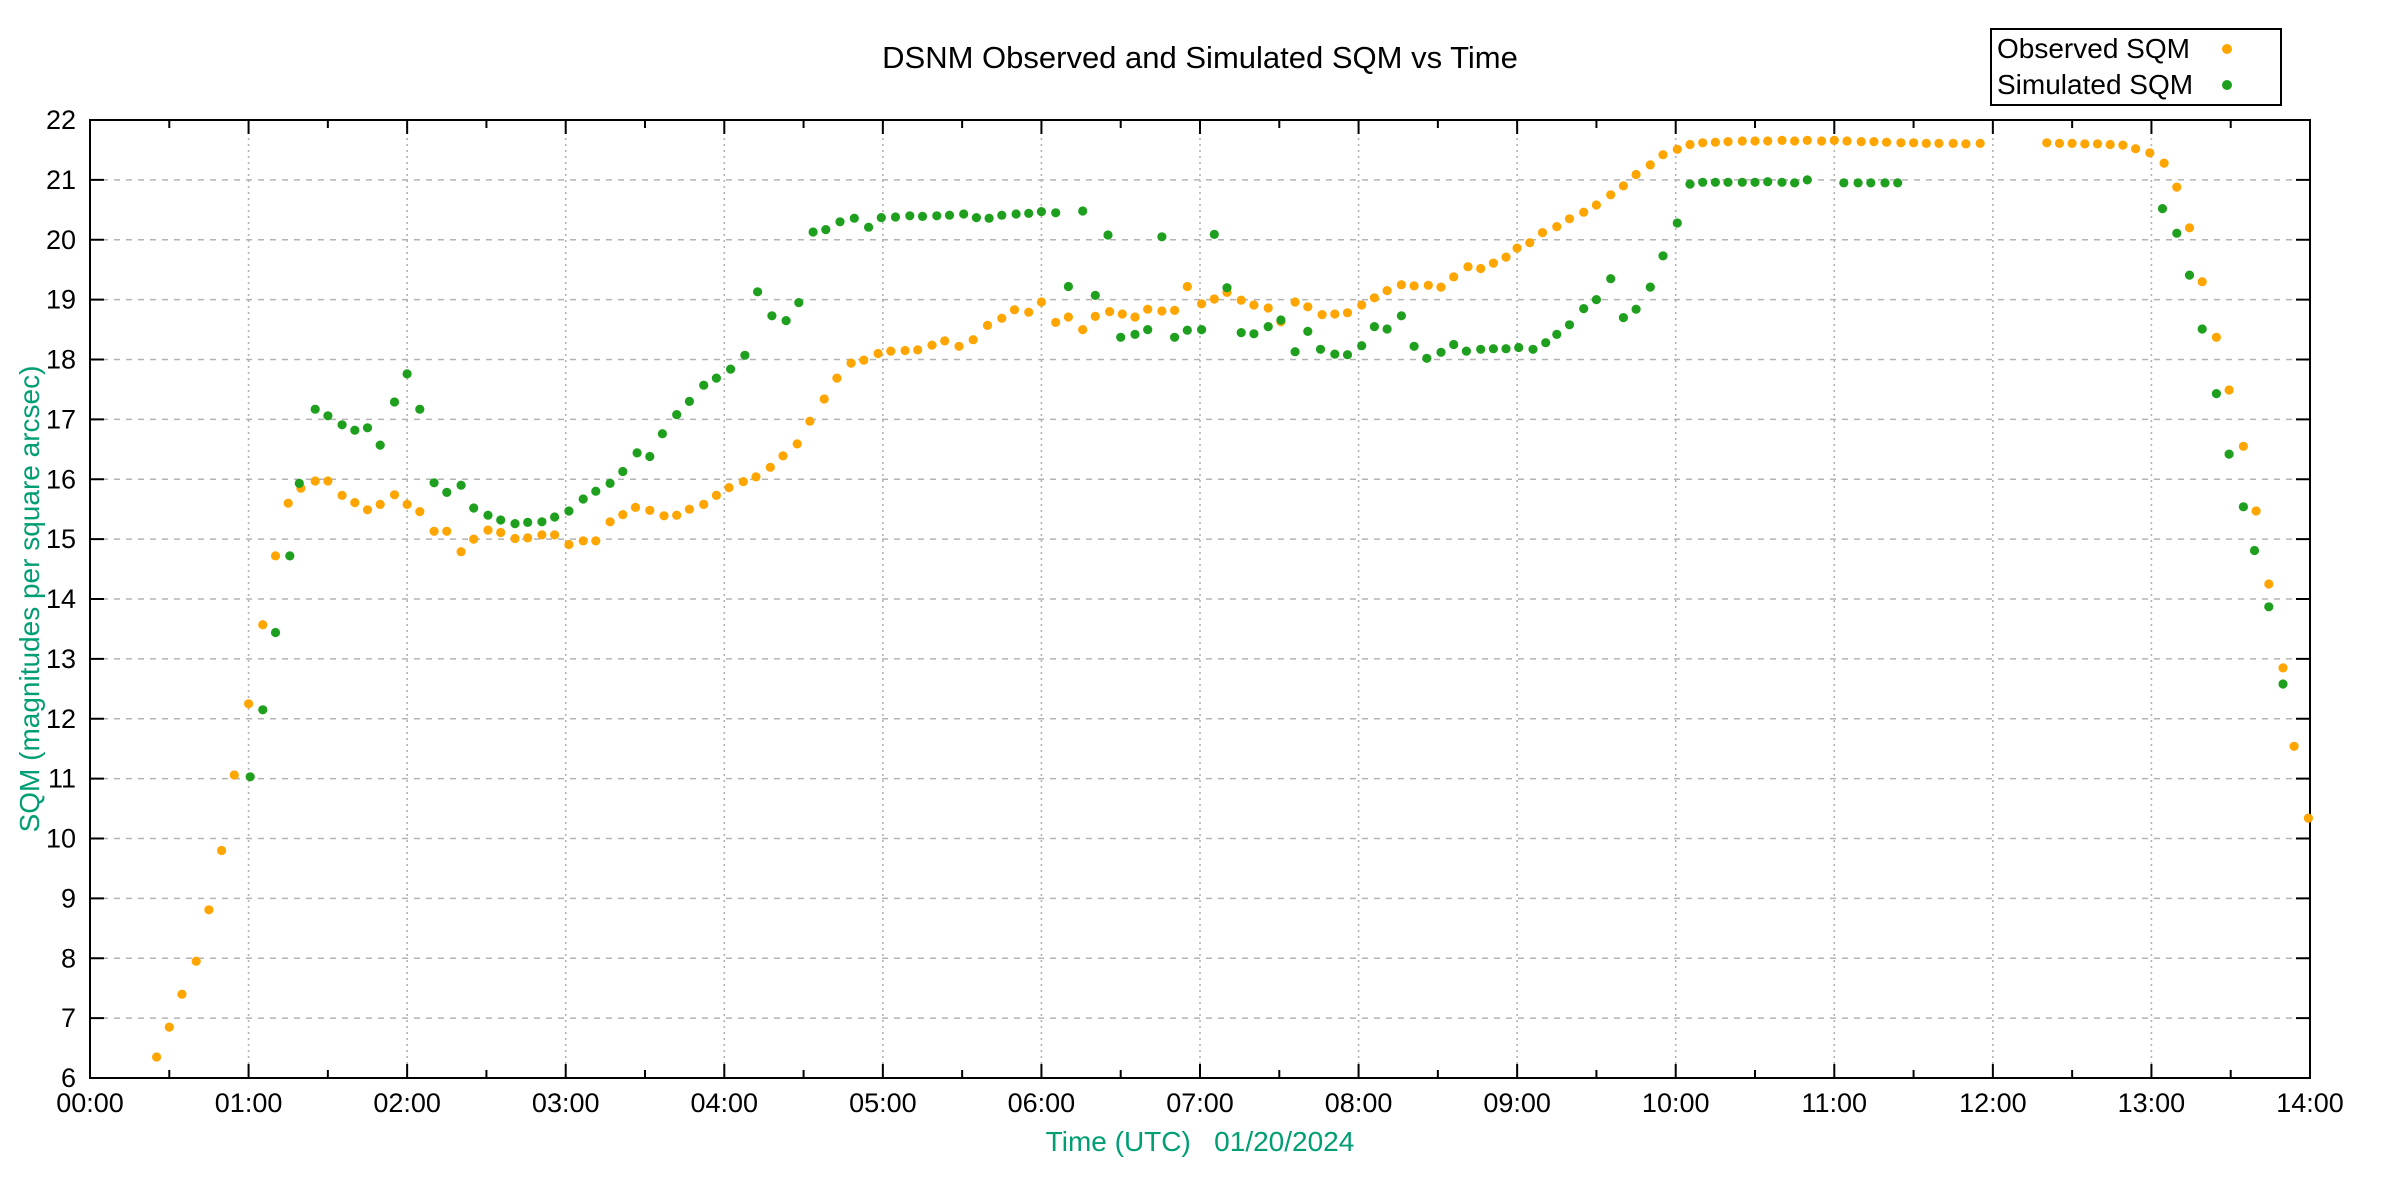 The image size is (2400, 1200). What do you see at coordinates (1835, 1103) in the screenshot?
I see `x-tick-label: 11:00` at bounding box center [1835, 1103].